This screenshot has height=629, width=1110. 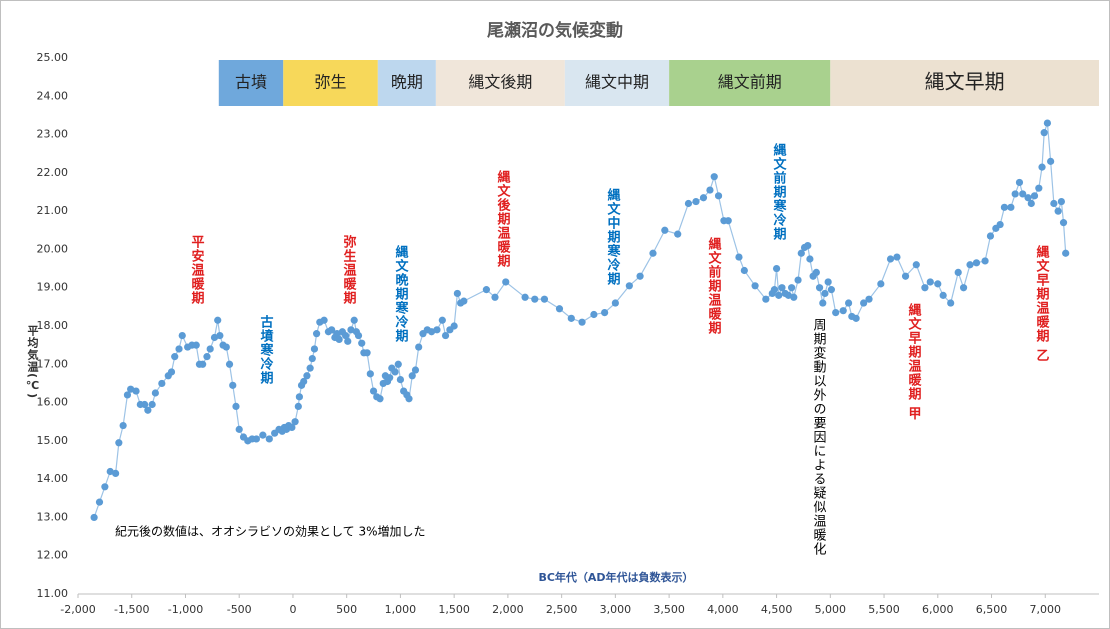 What do you see at coordinates (503, 218) in the screenshot?
I see `annotation: 縄文後期温暖期` at bounding box center [503, 218].